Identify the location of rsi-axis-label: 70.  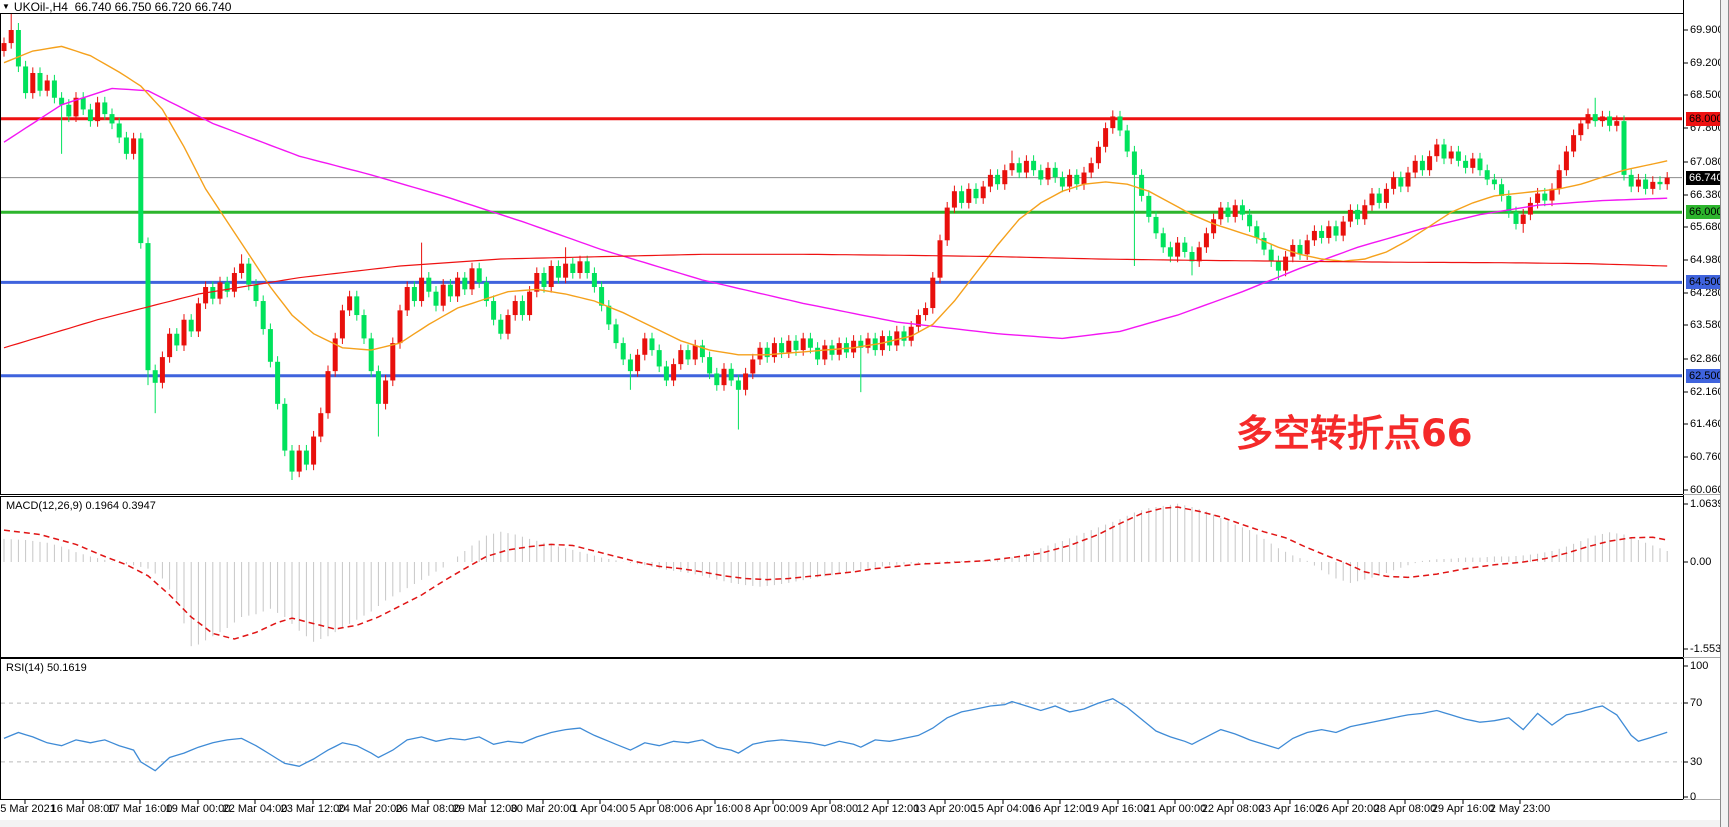
(1696, 703).